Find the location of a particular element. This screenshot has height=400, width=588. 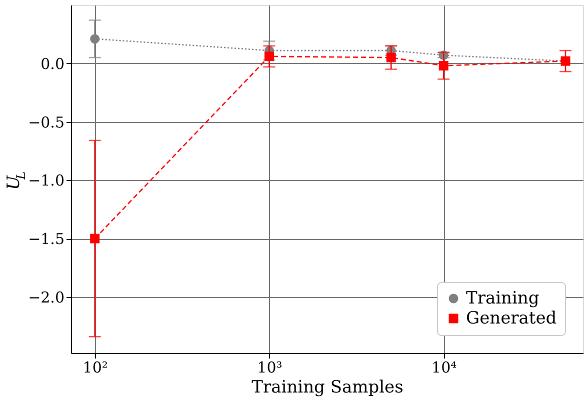

x-tick-label: 10³ is located at coordinates (269, 367).